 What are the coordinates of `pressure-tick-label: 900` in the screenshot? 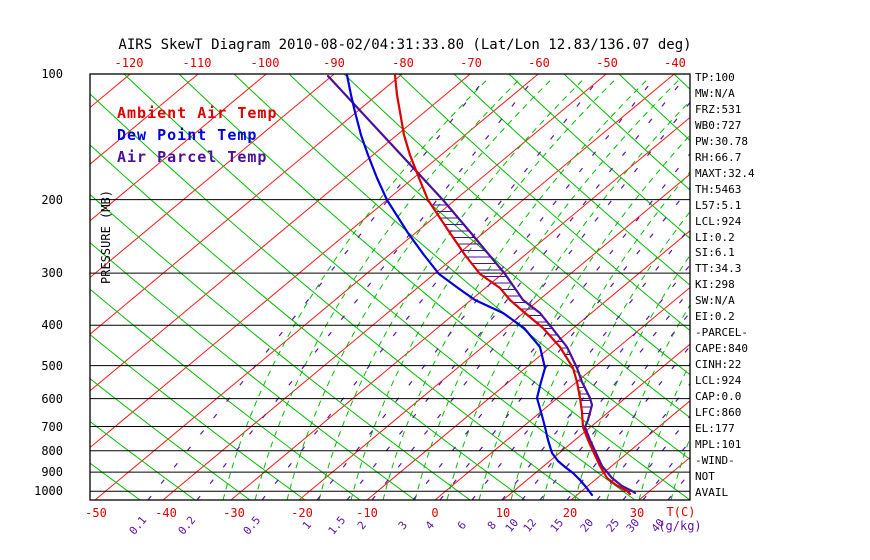 It's located at (52, 472).